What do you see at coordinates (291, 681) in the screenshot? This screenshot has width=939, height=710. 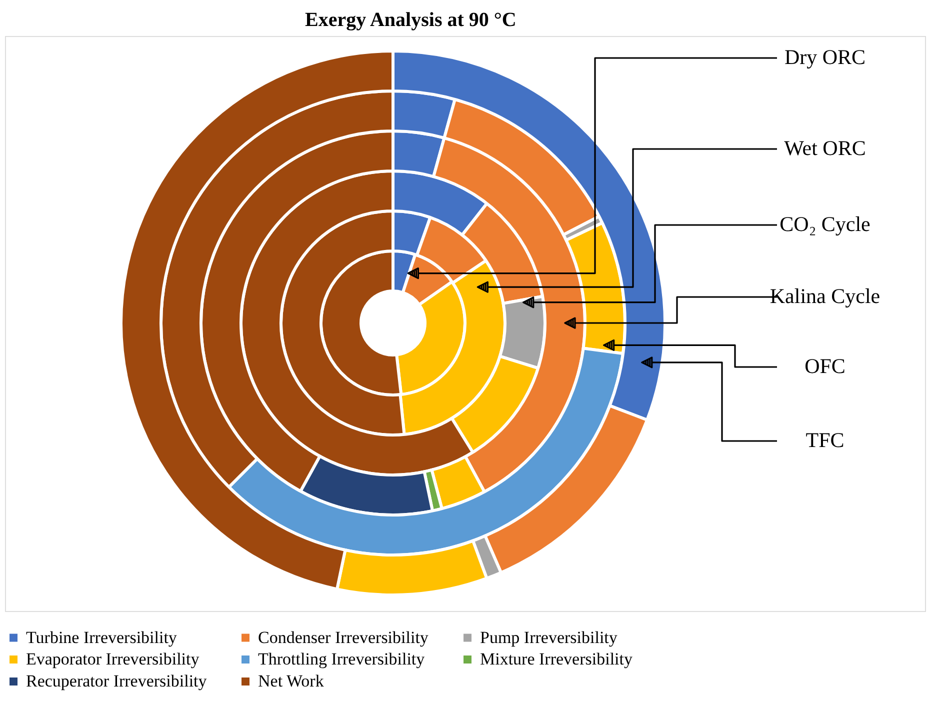 I see `legend-label: Net Work` at bounding box center [291, 681].